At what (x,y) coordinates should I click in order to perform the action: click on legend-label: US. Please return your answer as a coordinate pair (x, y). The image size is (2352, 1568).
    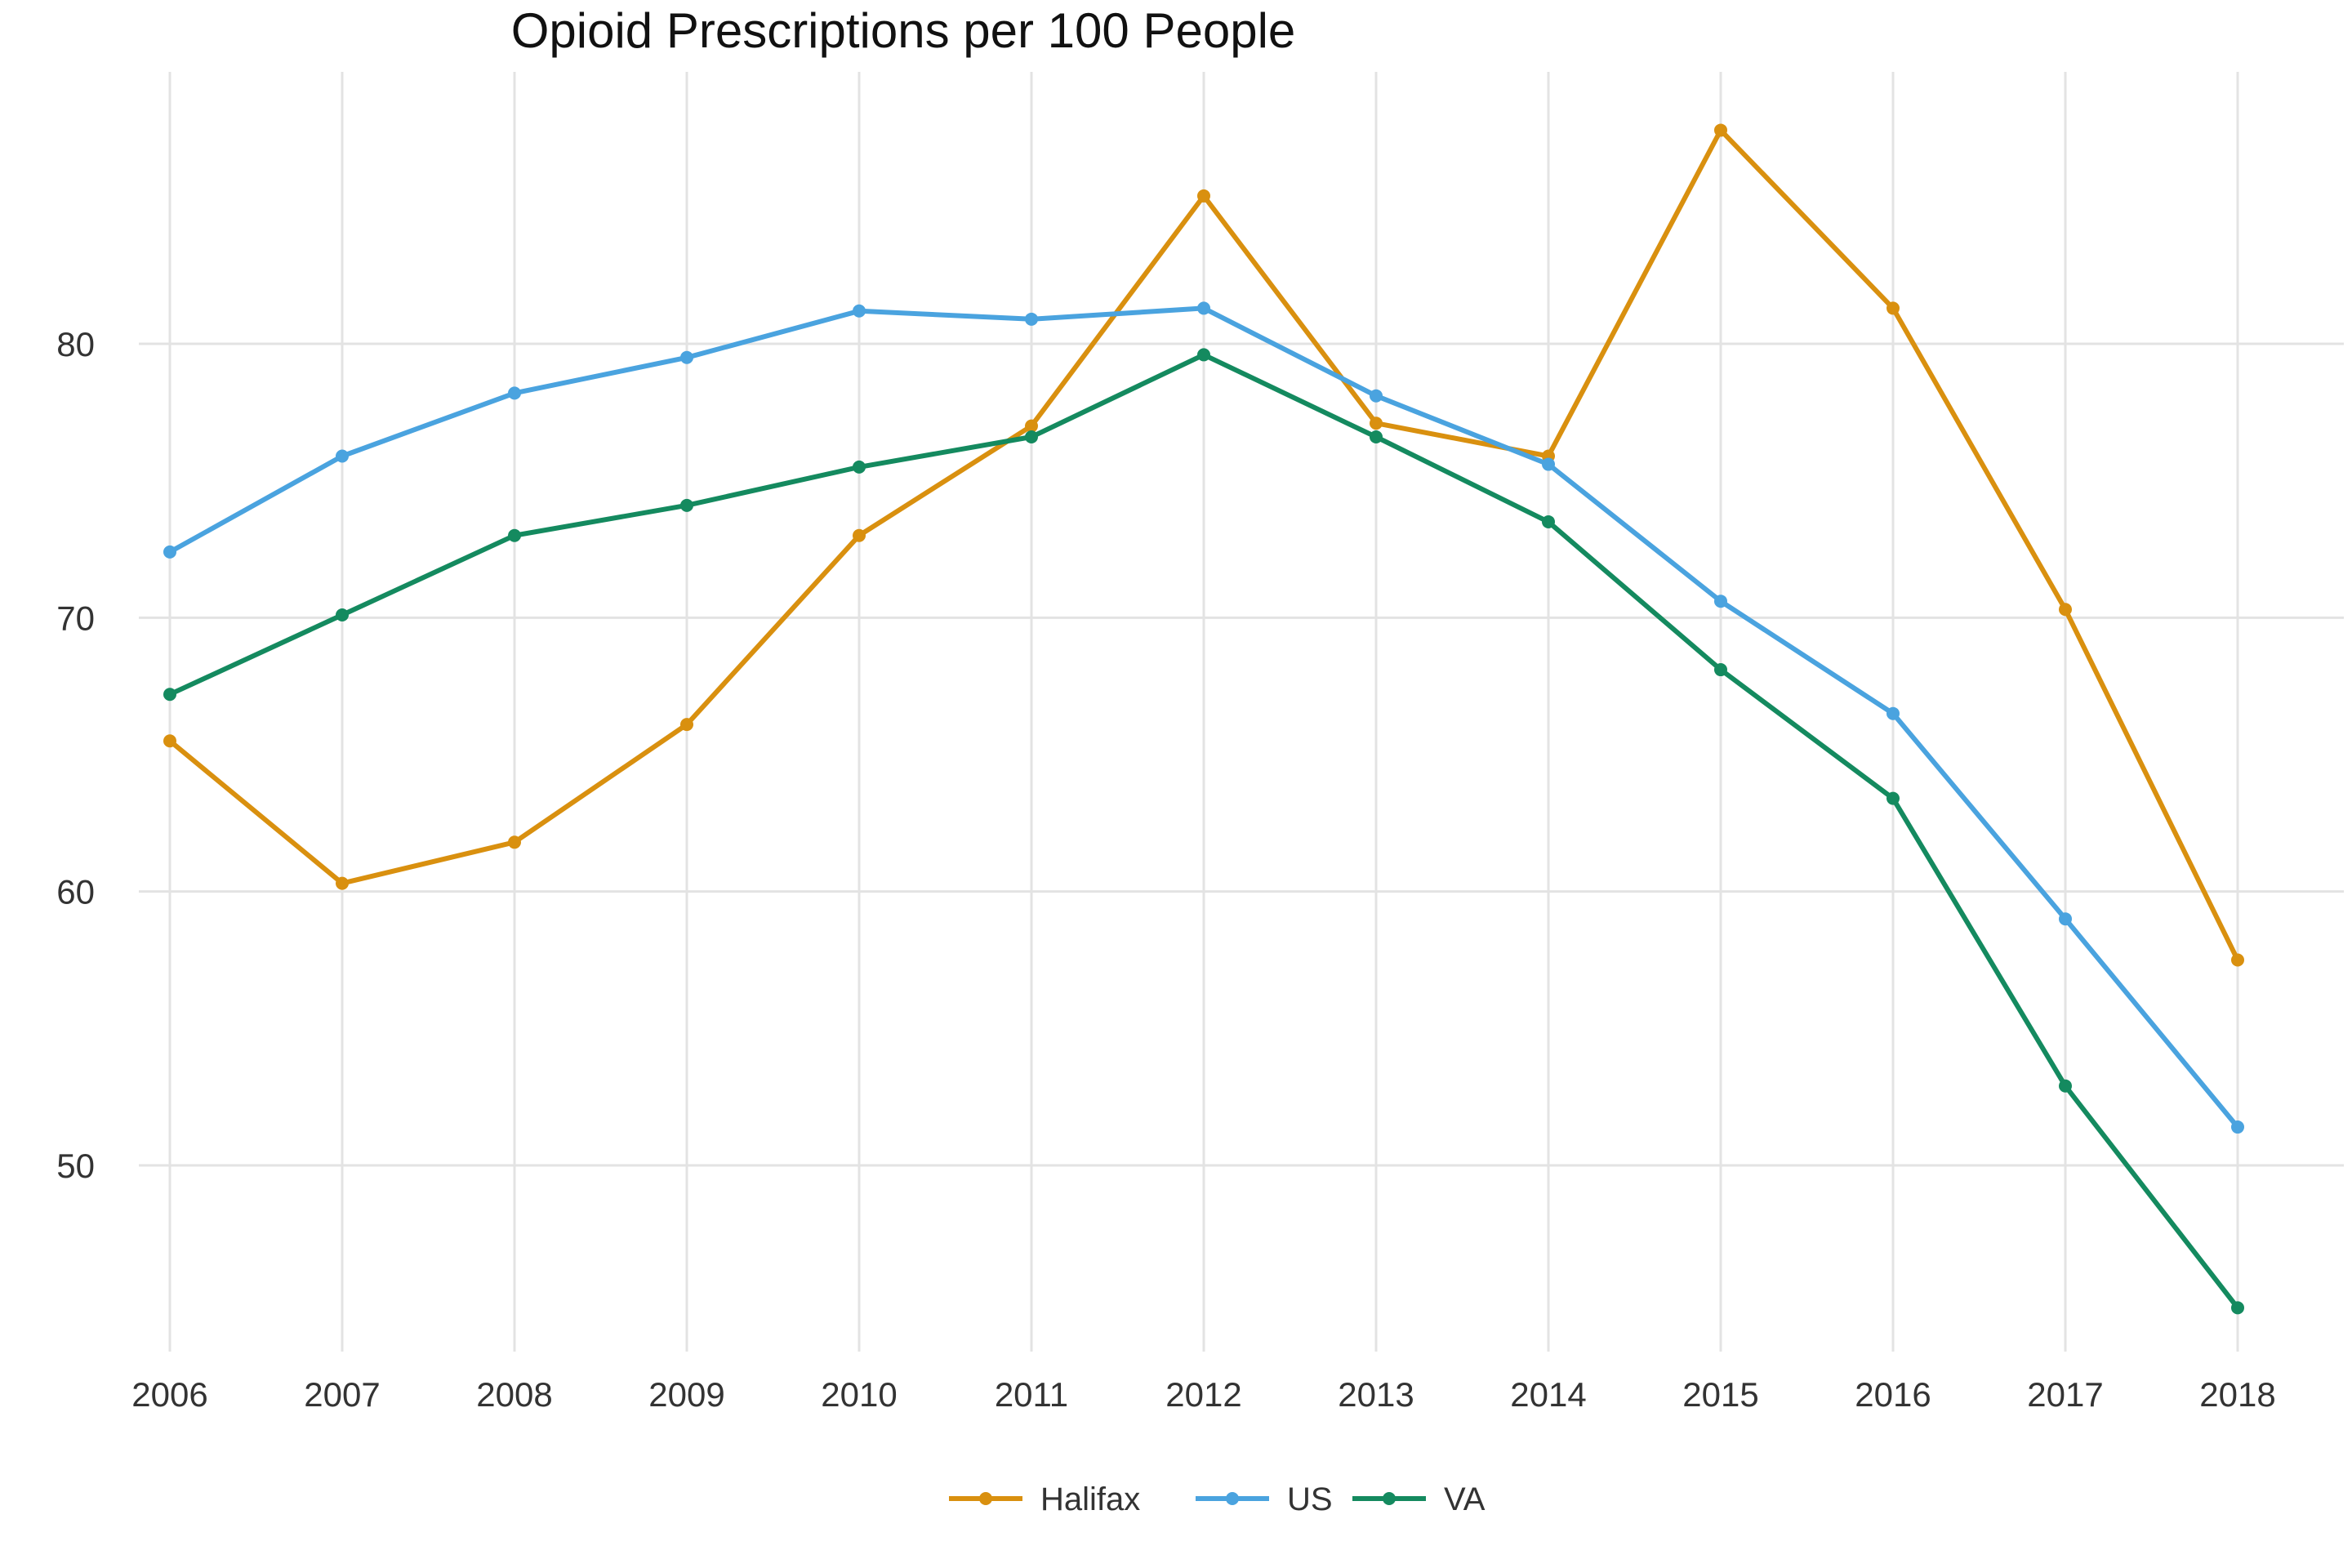
    Looking at the image, I should click on (1310, 1499).